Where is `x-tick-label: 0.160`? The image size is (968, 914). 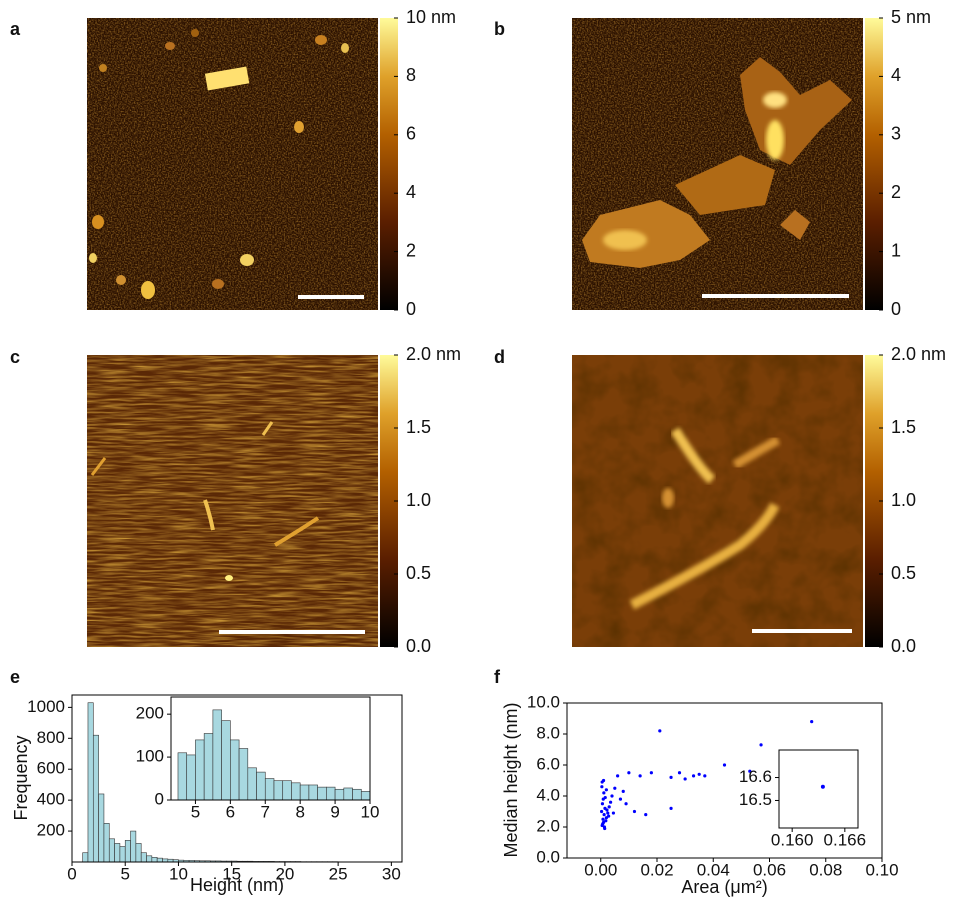
x-tick-label: 0.160 is located at coordinates (792, 839).